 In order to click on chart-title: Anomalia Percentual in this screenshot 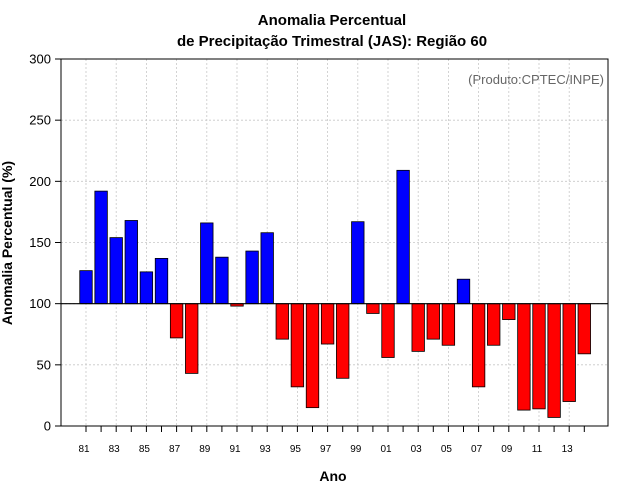, I will do `click(332, 20)`.